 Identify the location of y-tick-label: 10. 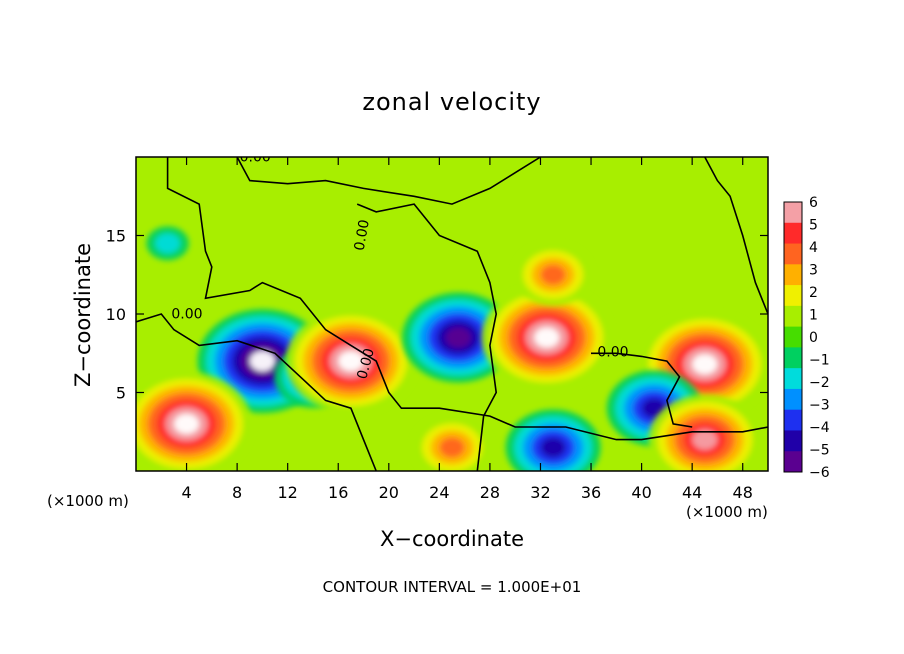
(116, 314).